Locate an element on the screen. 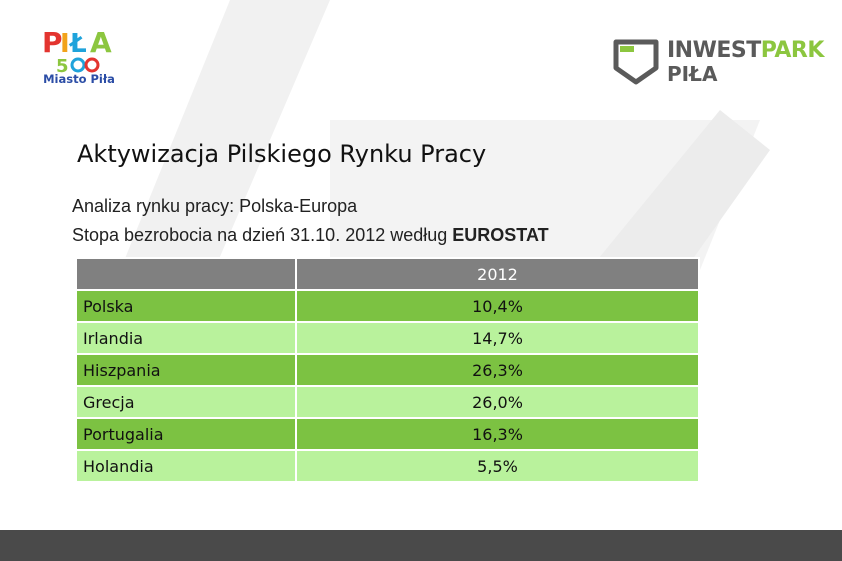 The height and width of the screenshot is (561, 842). svg-text: P is located at coordinates (52, 42).